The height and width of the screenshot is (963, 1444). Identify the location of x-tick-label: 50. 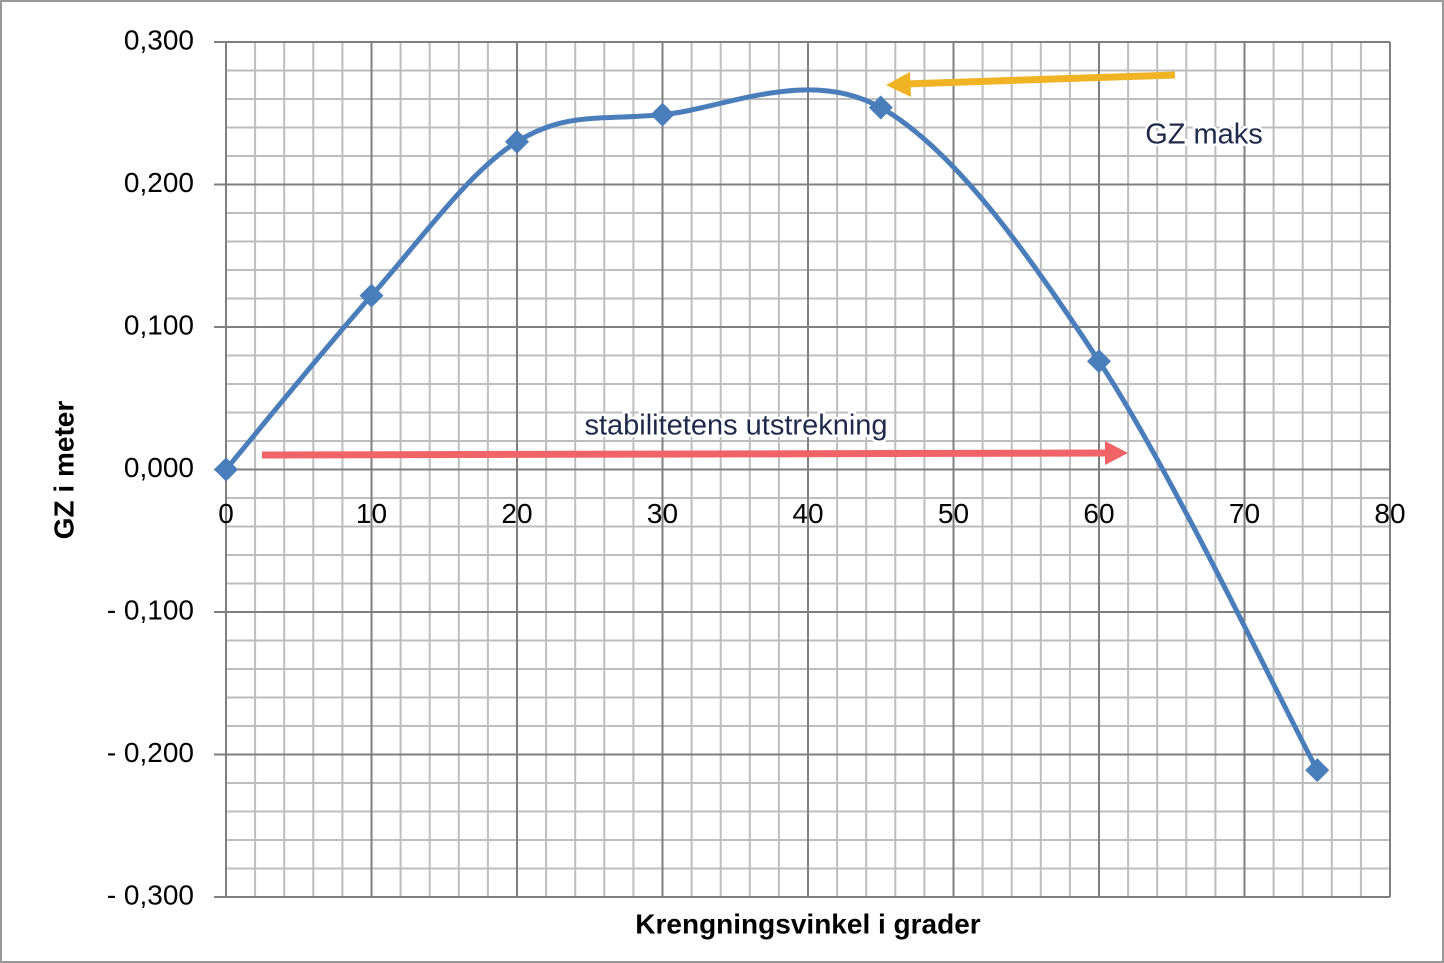
(953, 513).